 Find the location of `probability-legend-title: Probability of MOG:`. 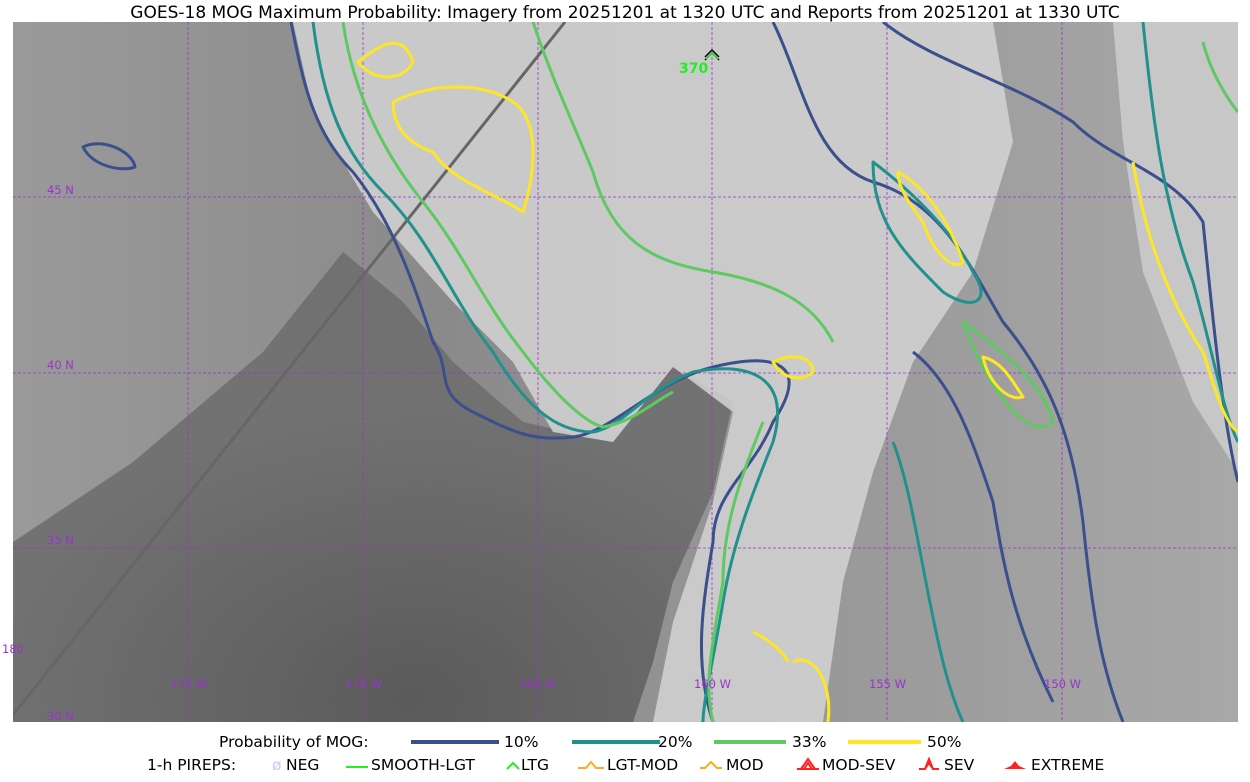

probability-legend-title: Probability of MOG: is located at coordinates (294, 742).